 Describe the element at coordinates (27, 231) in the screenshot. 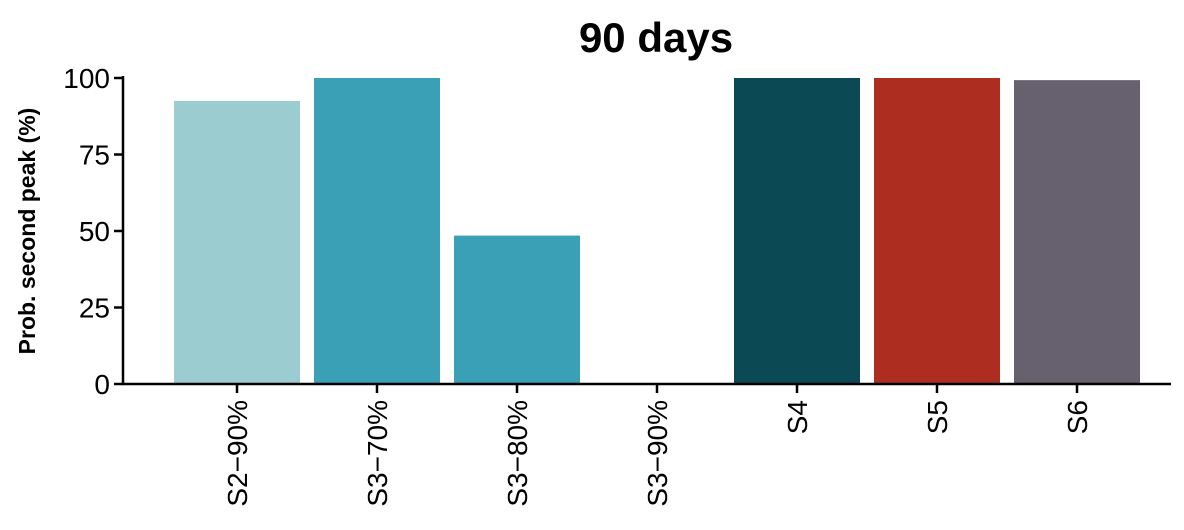

I see `y-axis-label: Prob. second peak (%)` at that location.